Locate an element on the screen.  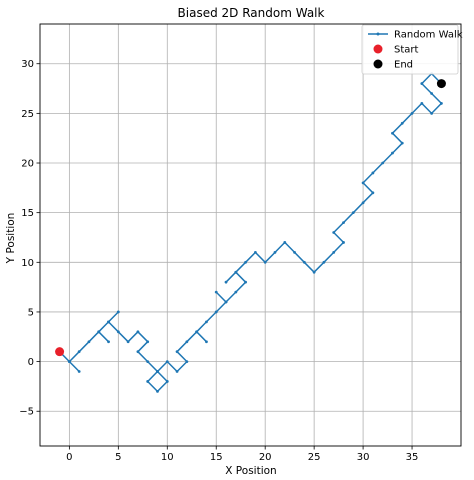
x-tick-label: 25 is located at coordinates (314, 457).